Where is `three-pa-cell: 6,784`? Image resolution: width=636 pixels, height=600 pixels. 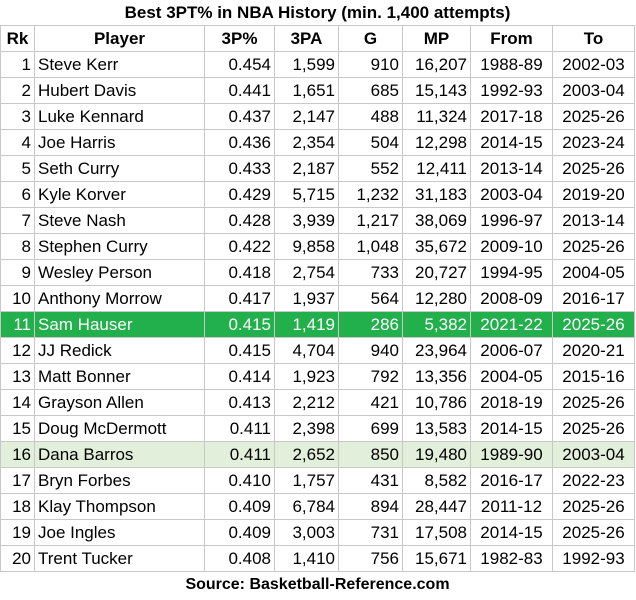 three-pa-cell: 6,784 is located at coordinates (306, 506).